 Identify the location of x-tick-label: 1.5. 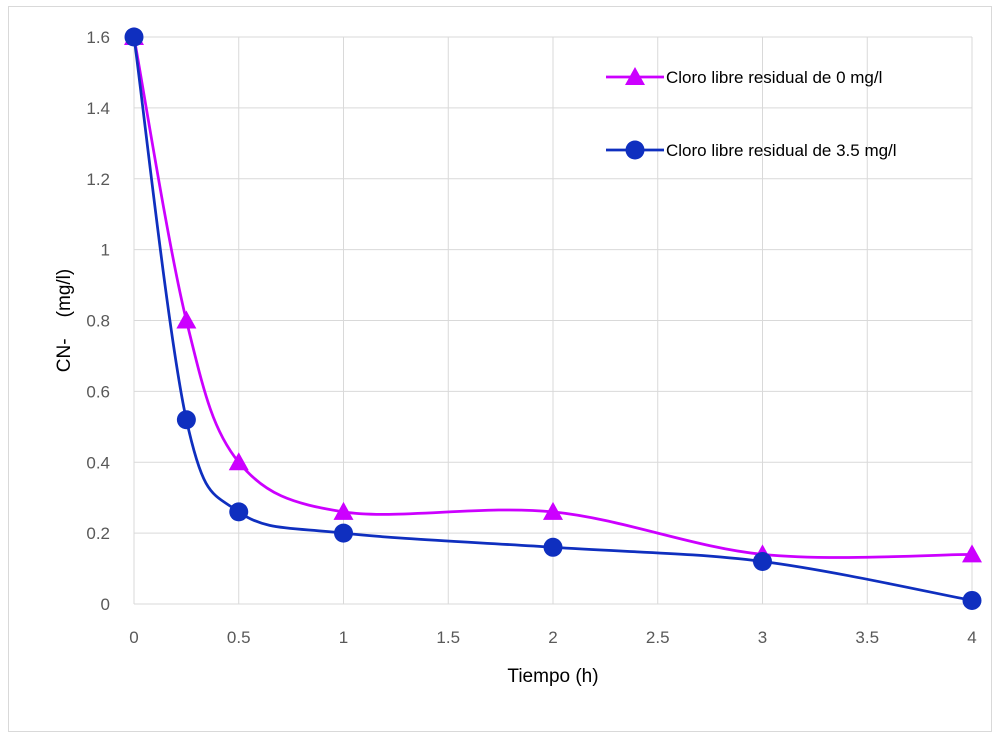
(448, 637).